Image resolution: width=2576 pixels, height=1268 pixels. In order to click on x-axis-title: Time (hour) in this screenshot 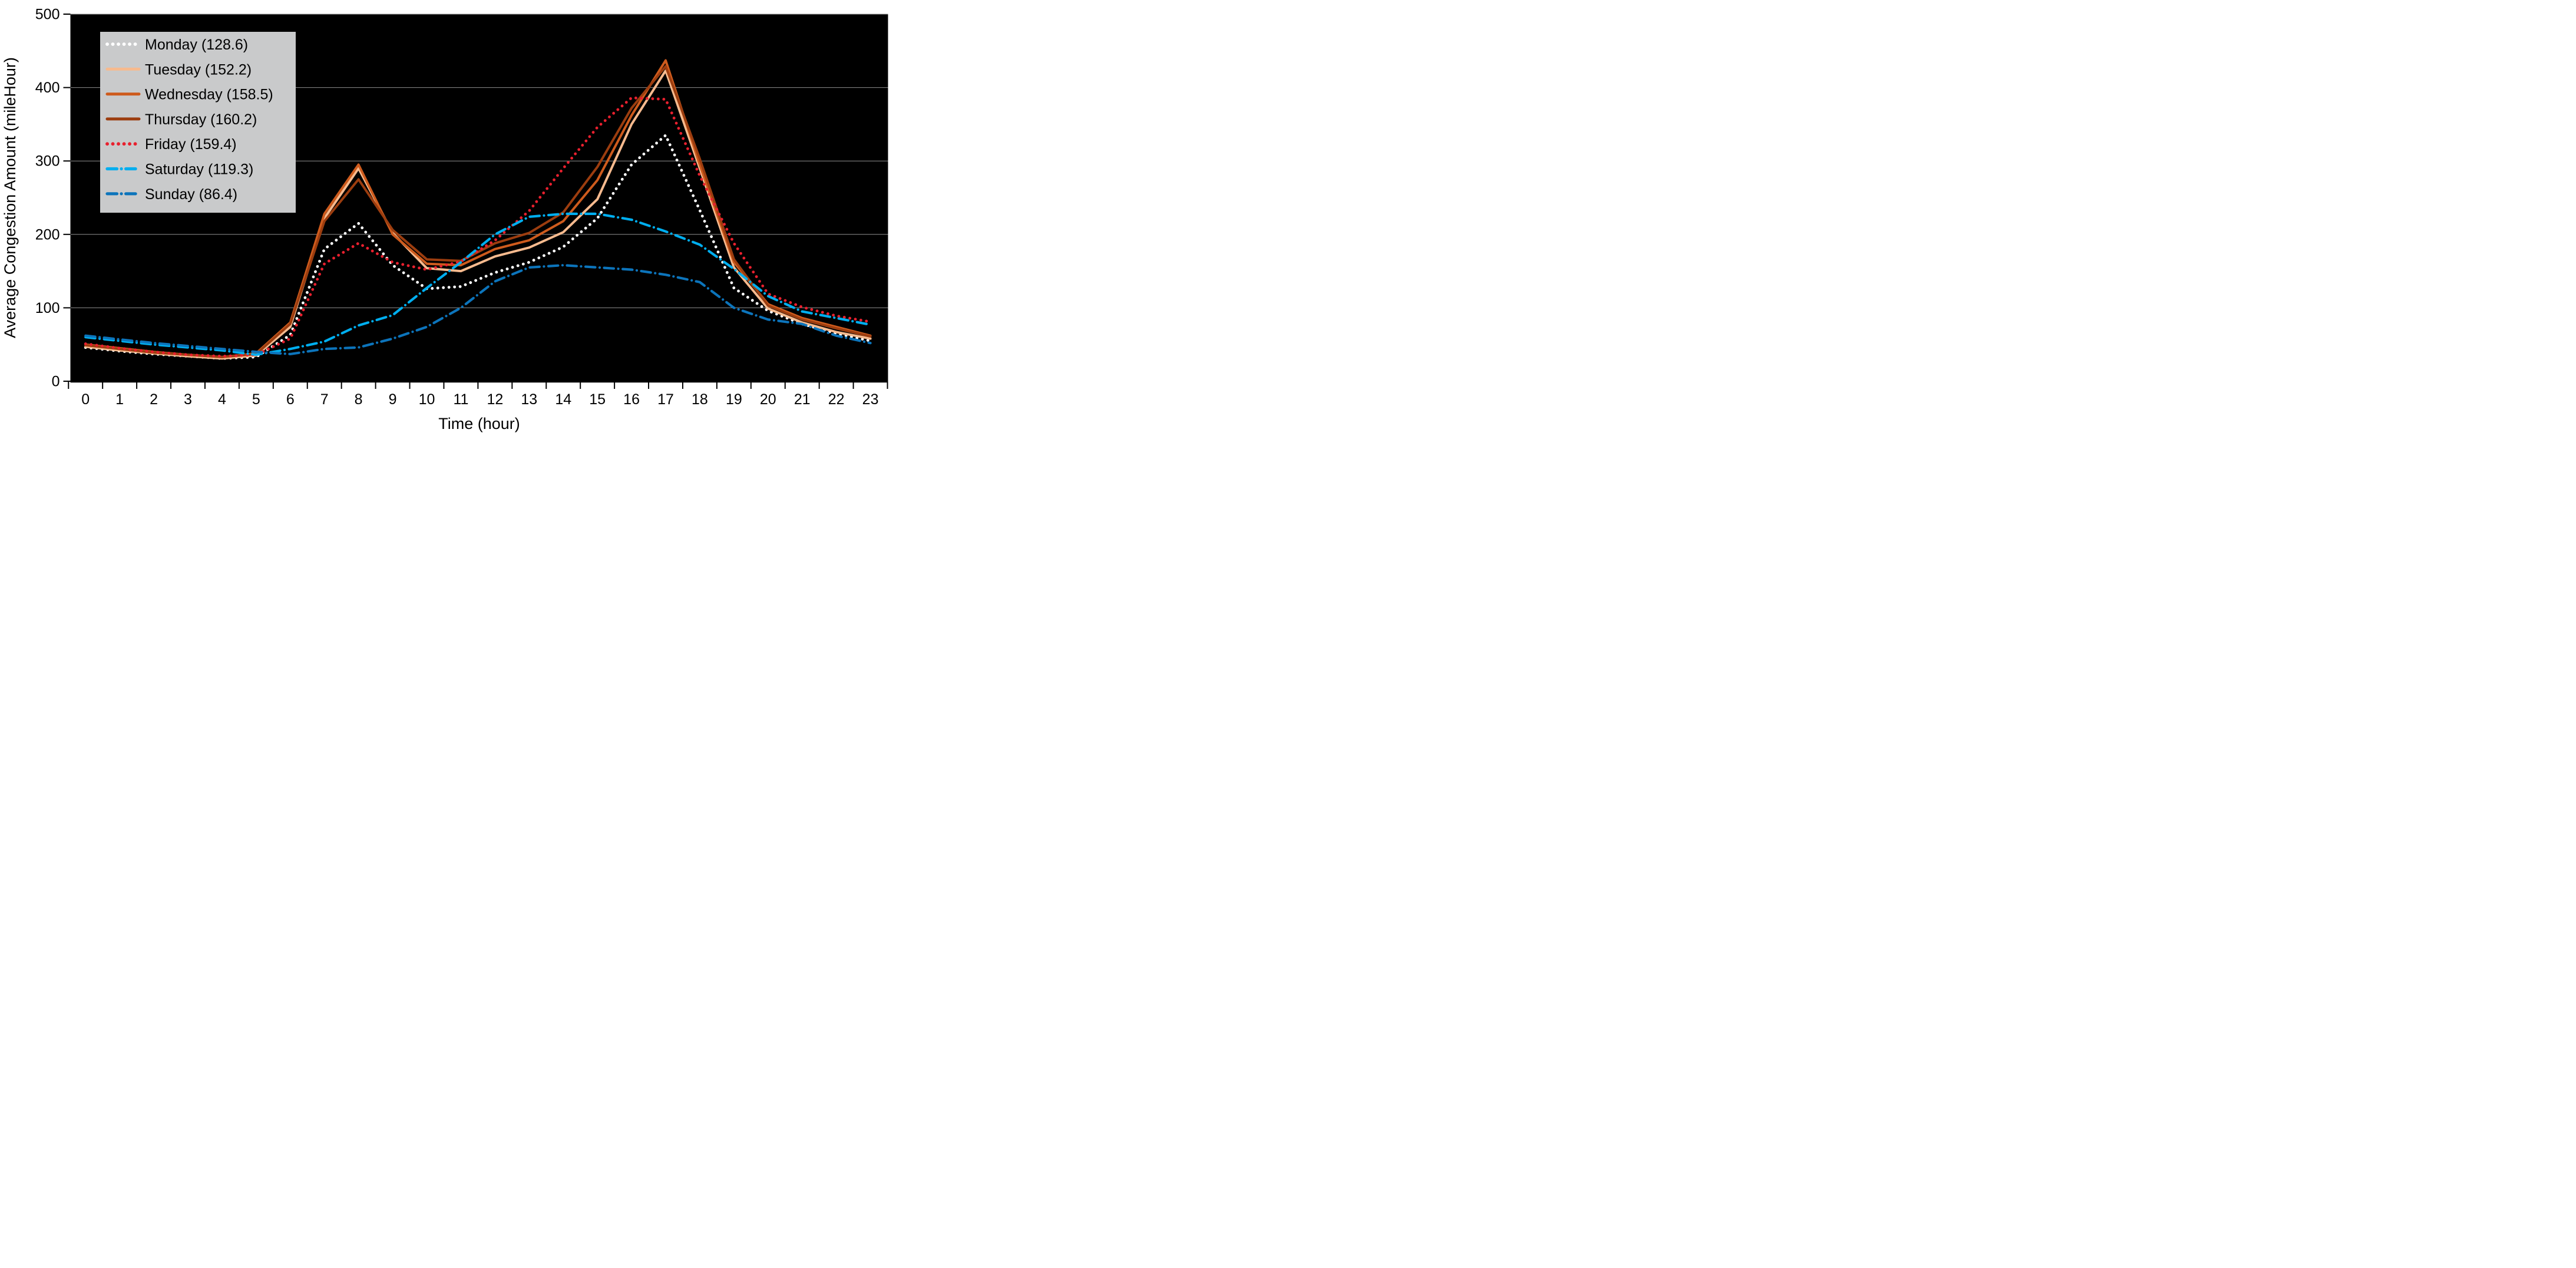, I will do `click(479, 423)`.